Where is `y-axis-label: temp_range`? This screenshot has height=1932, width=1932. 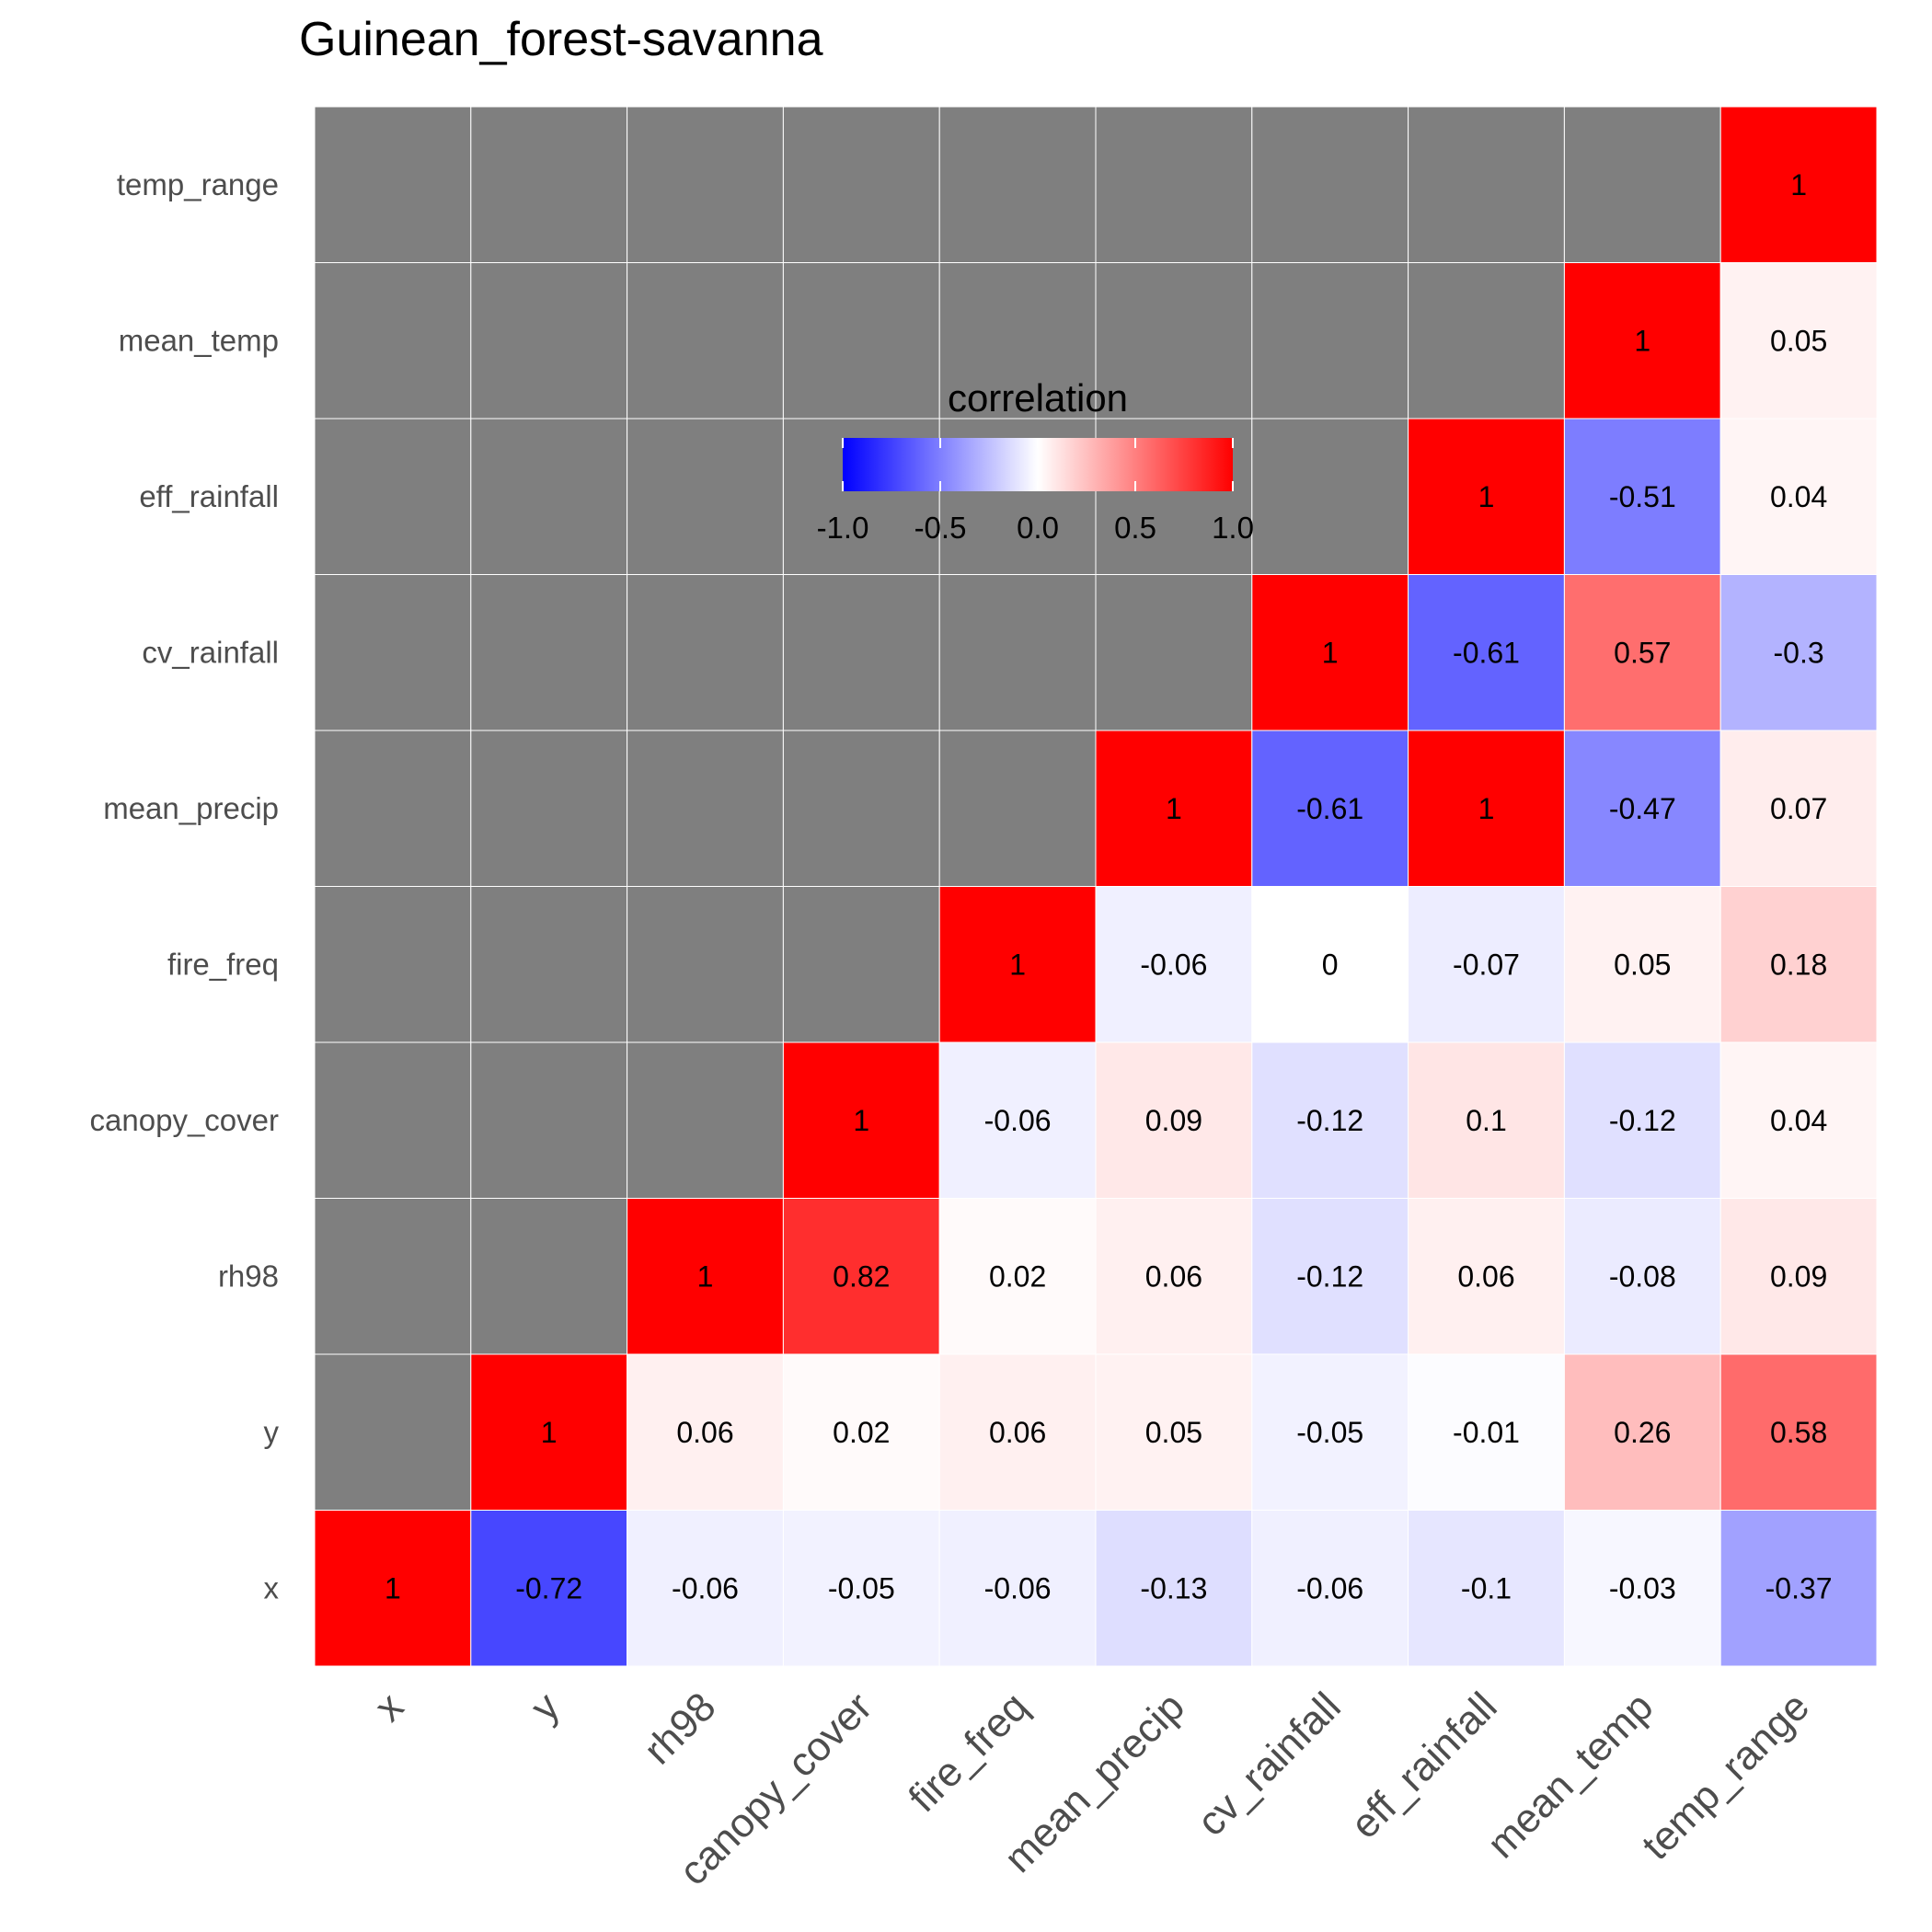 y-axis-label: temp_range is located at coordinates (198, 184).